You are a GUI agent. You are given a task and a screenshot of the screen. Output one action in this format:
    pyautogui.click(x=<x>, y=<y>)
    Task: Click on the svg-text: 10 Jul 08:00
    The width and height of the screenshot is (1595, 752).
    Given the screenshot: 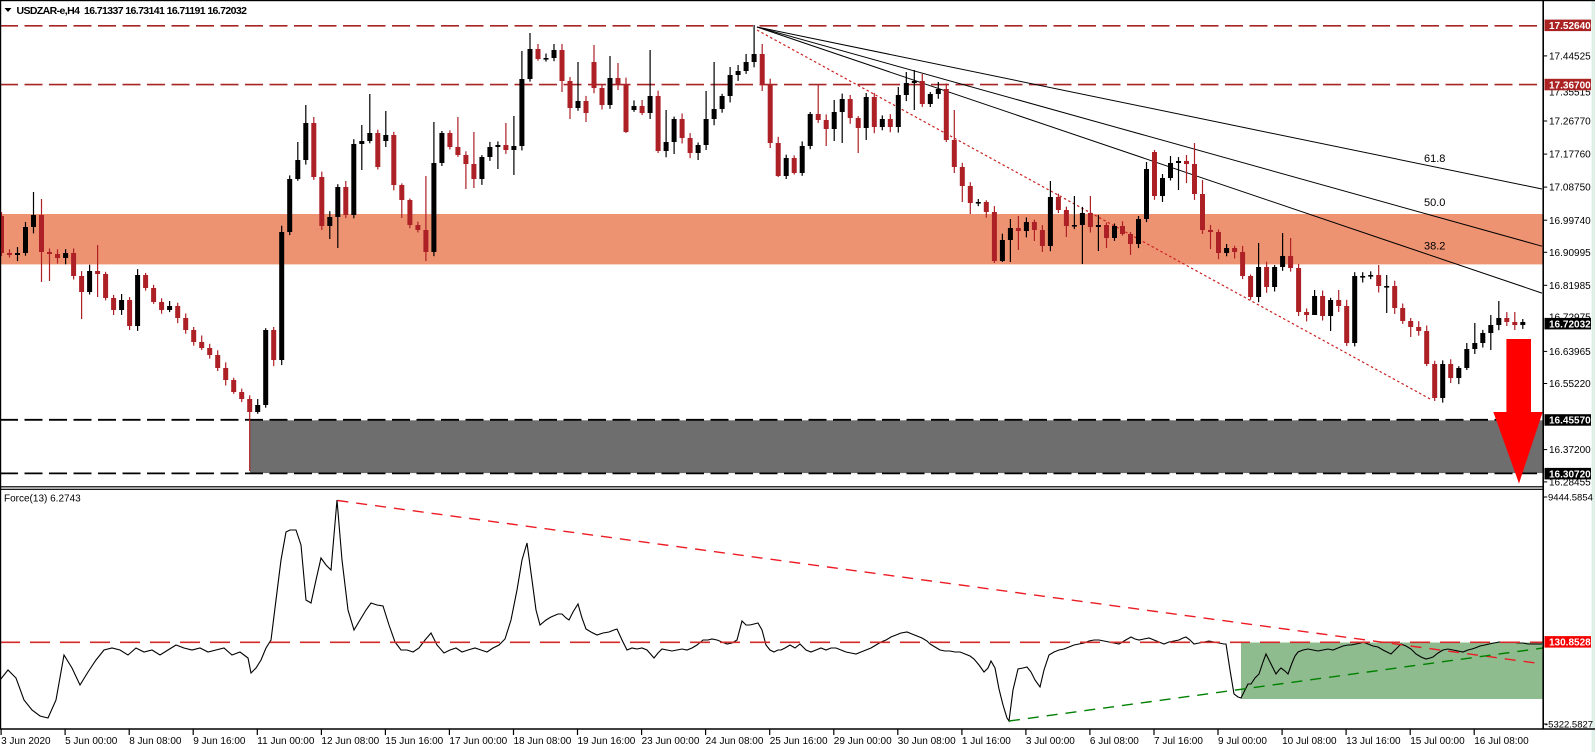 What is the action you would take?
    pyautogui.click(x=1309, y=741)
    